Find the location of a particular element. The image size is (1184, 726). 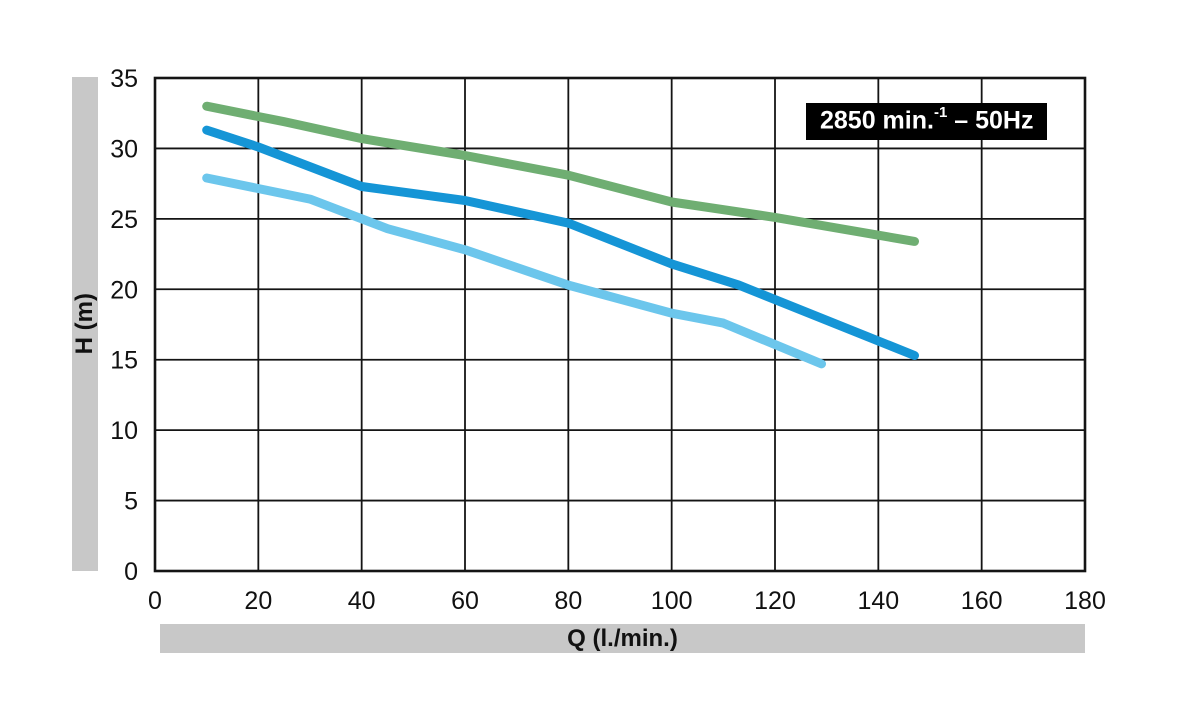

y-axis-title: H (m) is located at coordinates (84, 324).